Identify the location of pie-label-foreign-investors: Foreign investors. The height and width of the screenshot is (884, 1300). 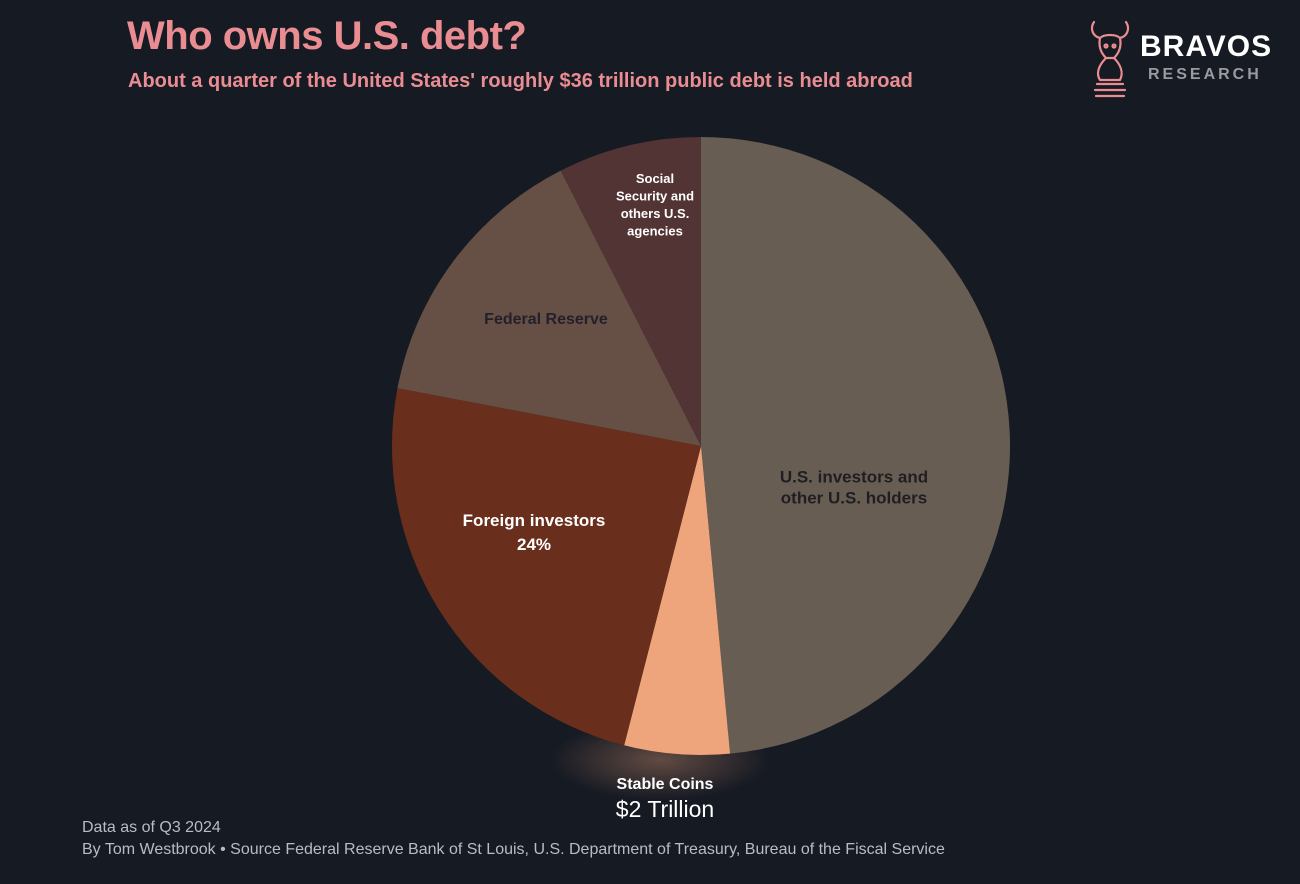
(534, 520).